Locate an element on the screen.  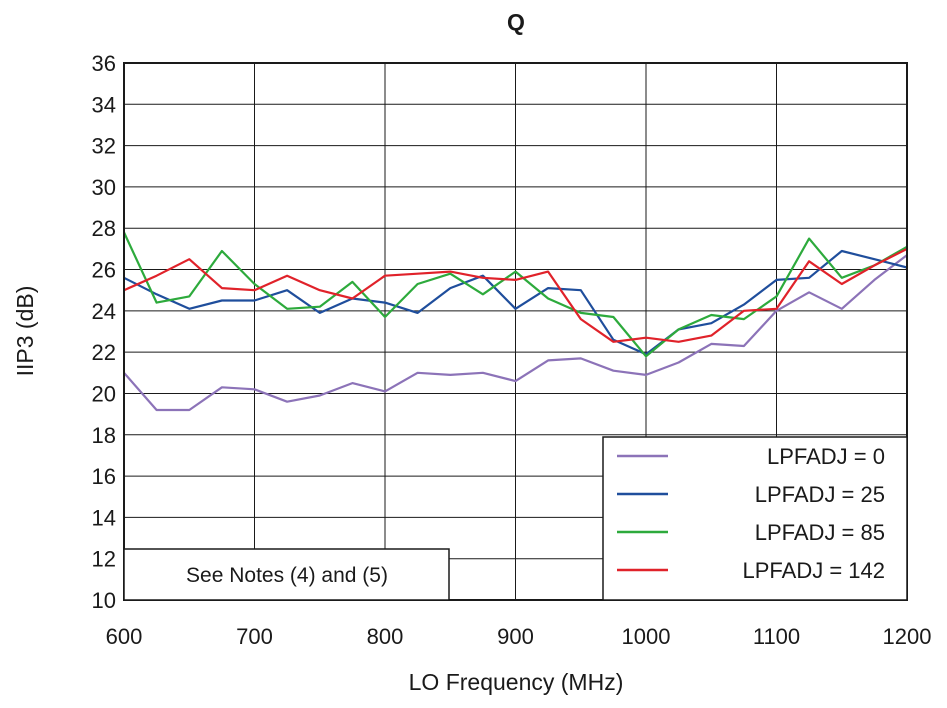
y-tick-label: 36 is located at coordinates (104, 63).